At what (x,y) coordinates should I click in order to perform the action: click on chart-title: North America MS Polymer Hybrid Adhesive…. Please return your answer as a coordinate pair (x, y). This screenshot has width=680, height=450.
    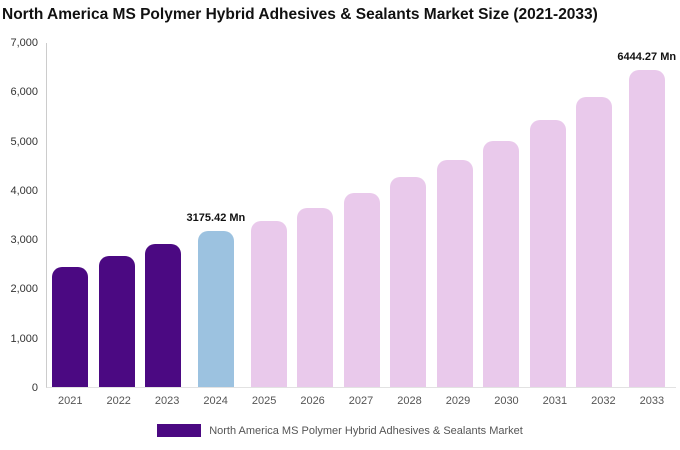
    Looking at the image, I should click on (300, 14).